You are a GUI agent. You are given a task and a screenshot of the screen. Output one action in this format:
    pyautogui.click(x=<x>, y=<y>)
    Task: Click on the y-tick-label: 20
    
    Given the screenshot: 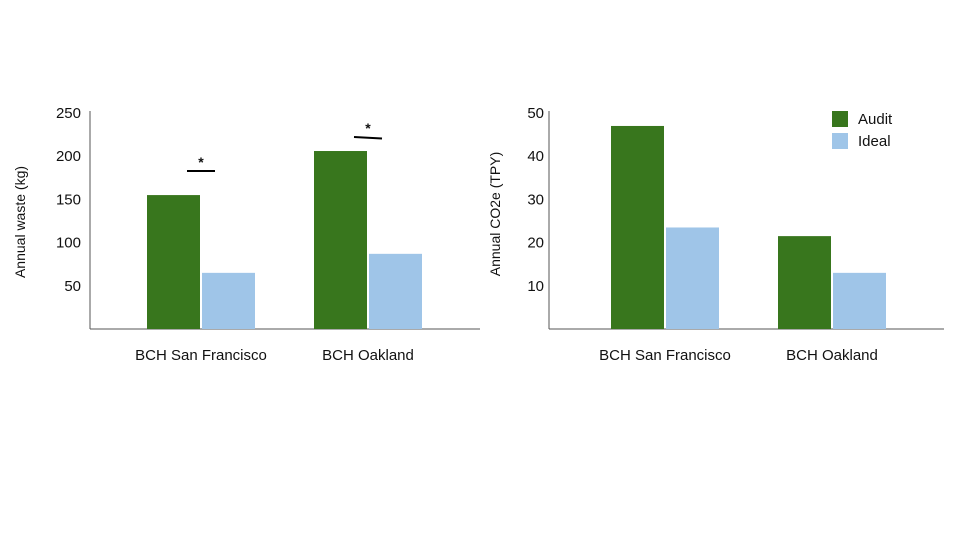 What is the action you would take?
    pyautogui.click(x=535, y=243)
    